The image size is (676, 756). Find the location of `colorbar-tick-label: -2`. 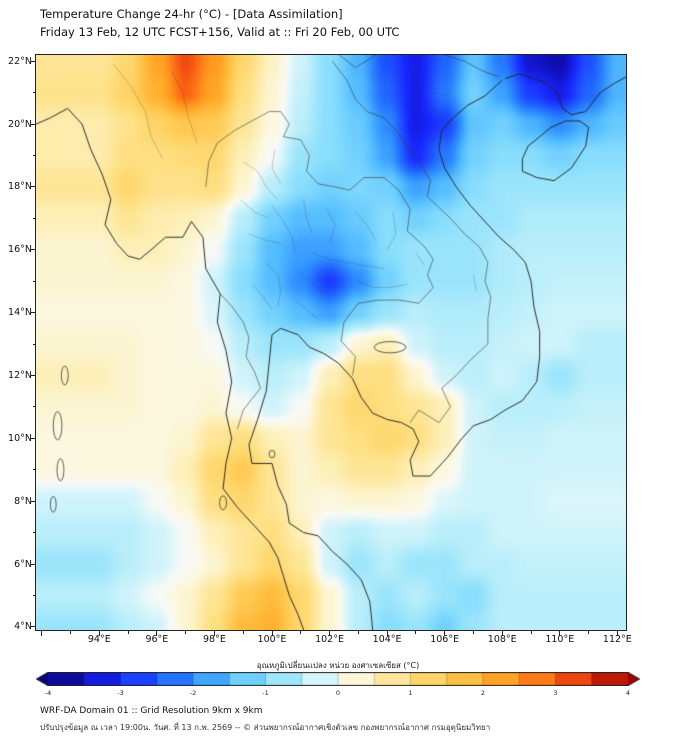

colorbar-tick-label: -2 is located at coordinates (193, 693).